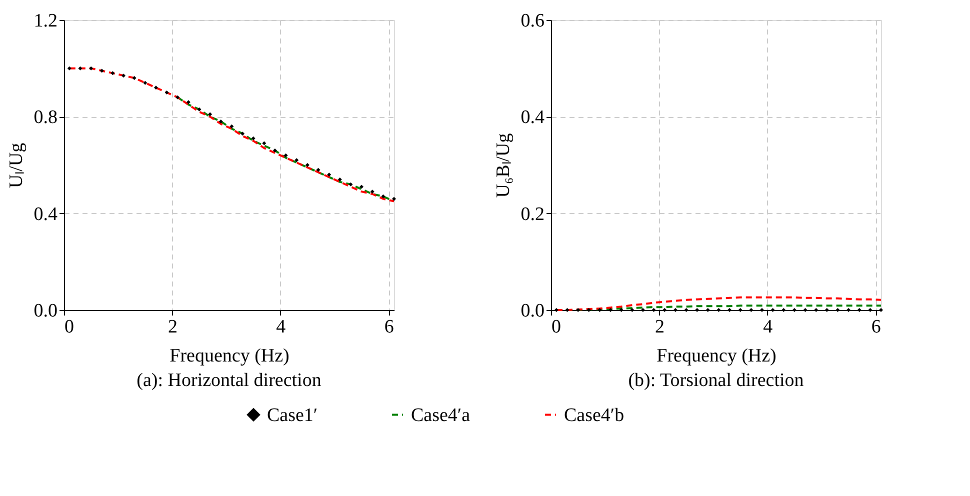  I want to click on y-tick-label: 0.8, so click(46, 117).